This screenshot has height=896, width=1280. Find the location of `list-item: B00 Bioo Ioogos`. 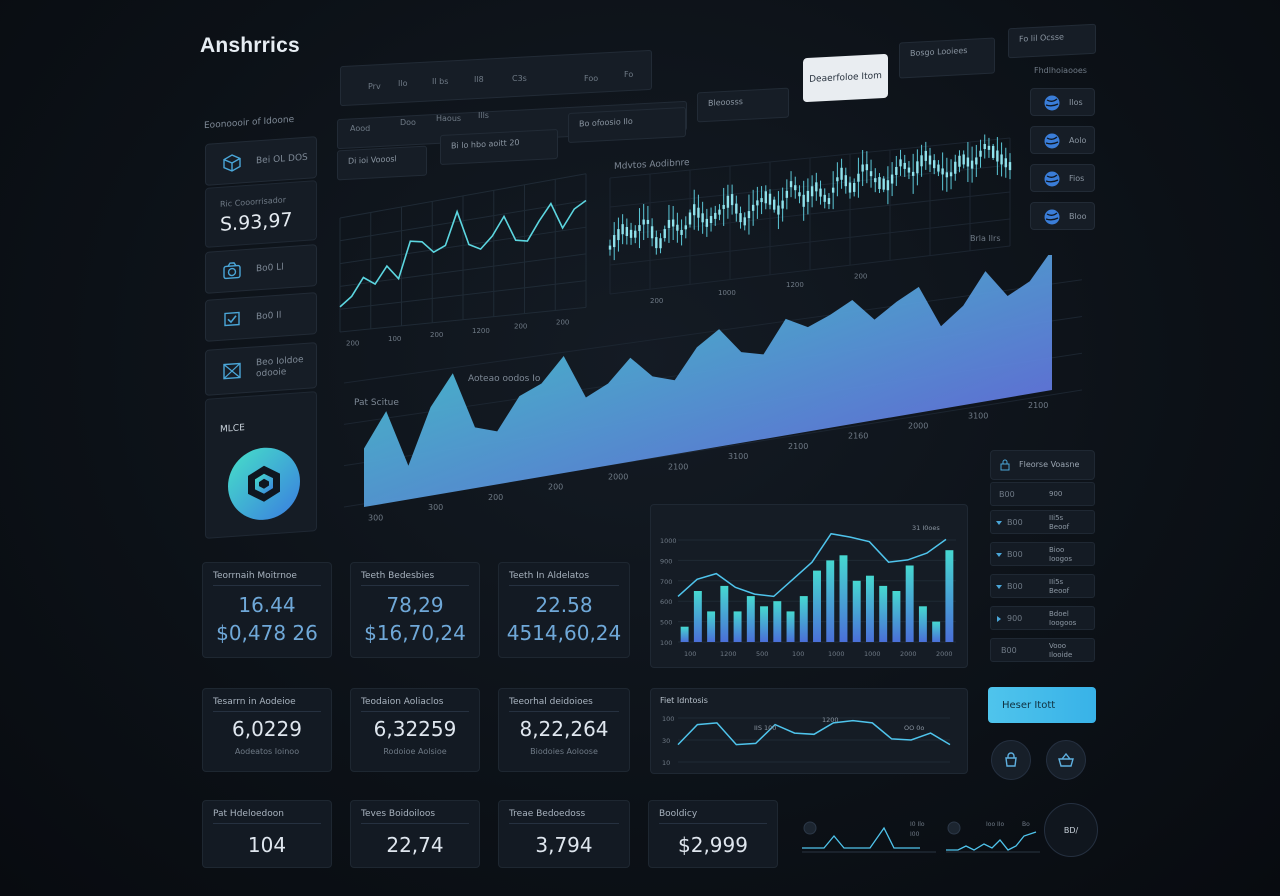

list-item: B00 Bioo Ioogos is located at coordinates (1042, 554).